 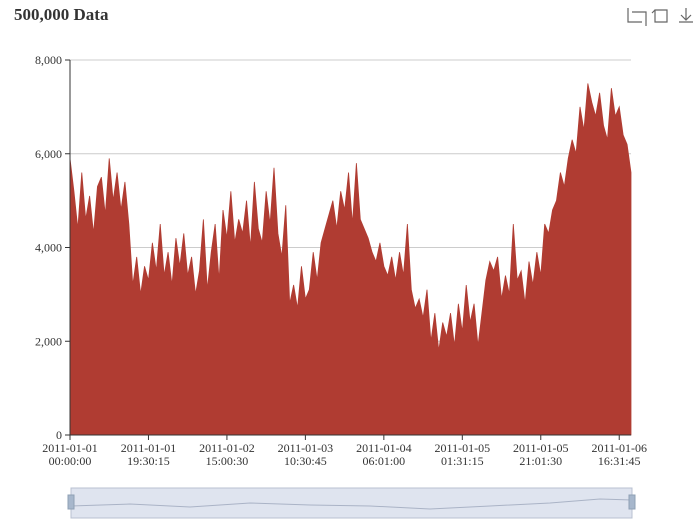 What do you see at coordinates (48, 60) in the screenshot?
I see `y-tick-label: 8,000` at bounding box center [48, 60].